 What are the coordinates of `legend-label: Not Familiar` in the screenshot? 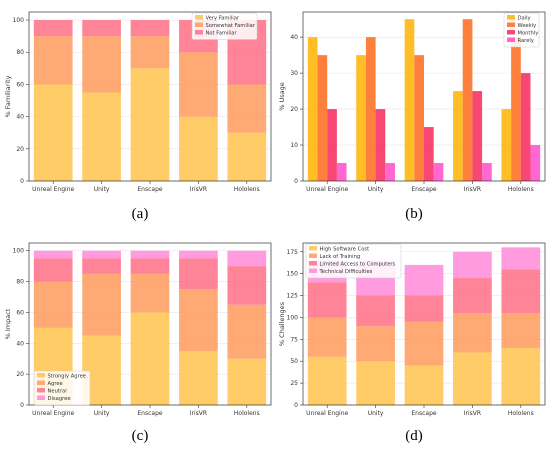 It's located at (222, 33).